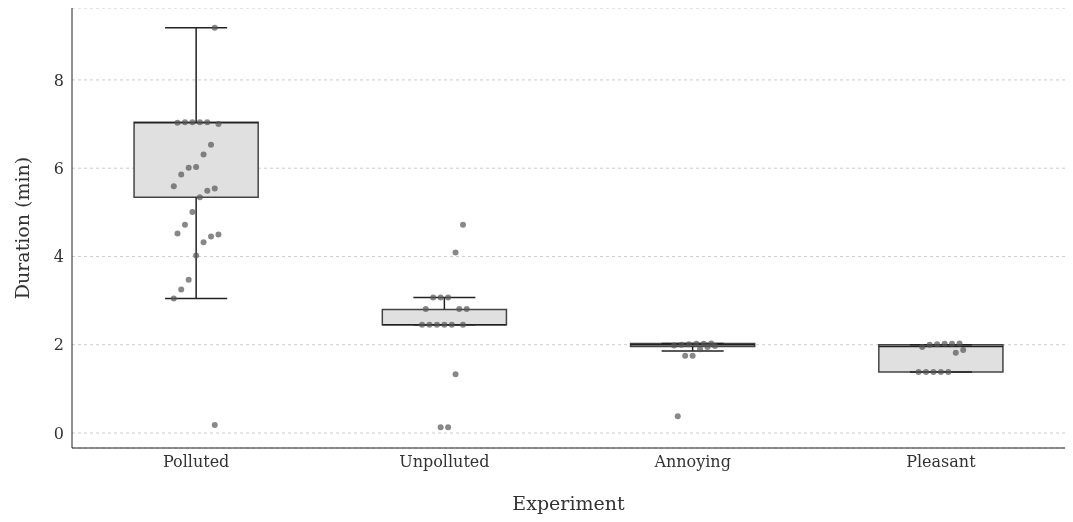 This screenshot has height=522, width=1073. What do you see at coordinates (58, 168) in the screenshot?
I see `y-tick-label: 6` at bounding box center [58, 168].